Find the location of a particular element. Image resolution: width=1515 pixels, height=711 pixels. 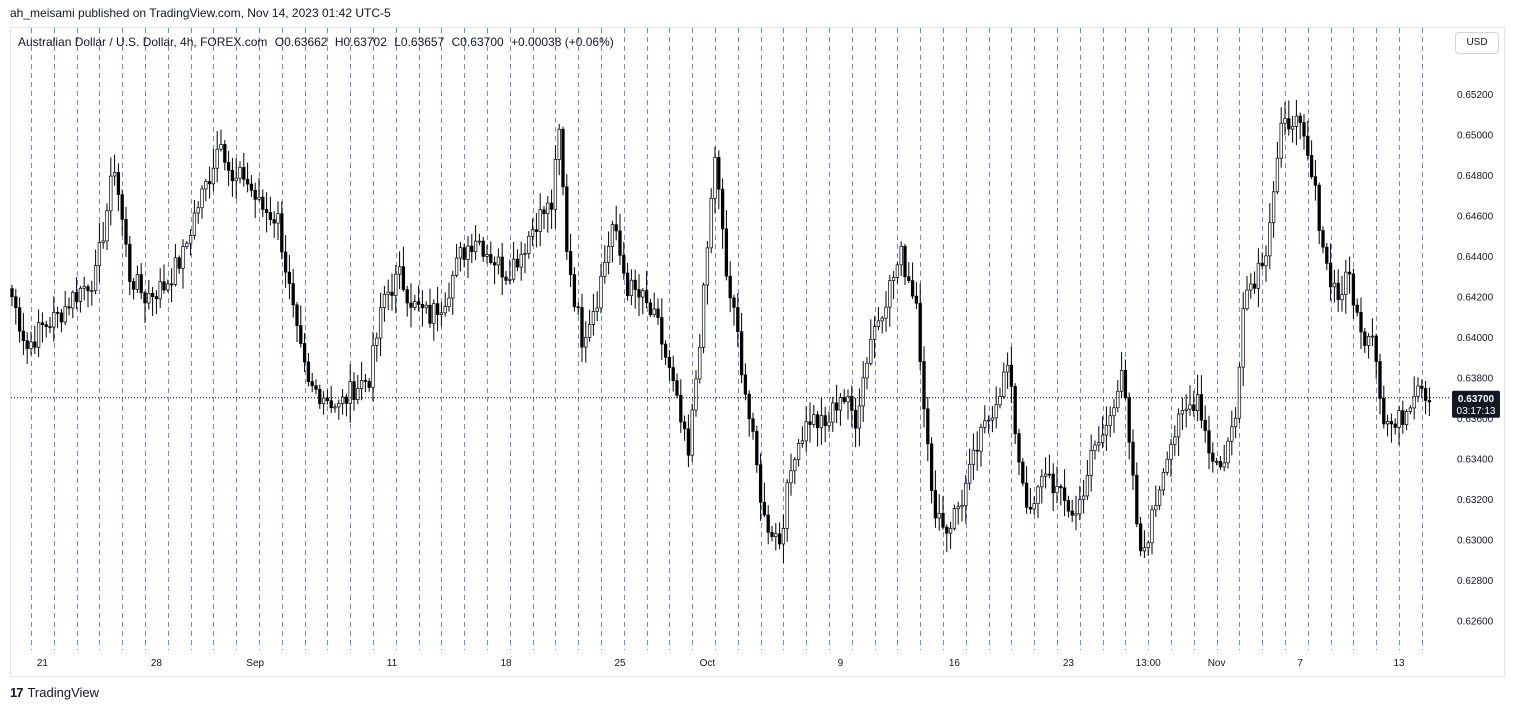

currency-button: USD is located at coordinates (1477, 43).